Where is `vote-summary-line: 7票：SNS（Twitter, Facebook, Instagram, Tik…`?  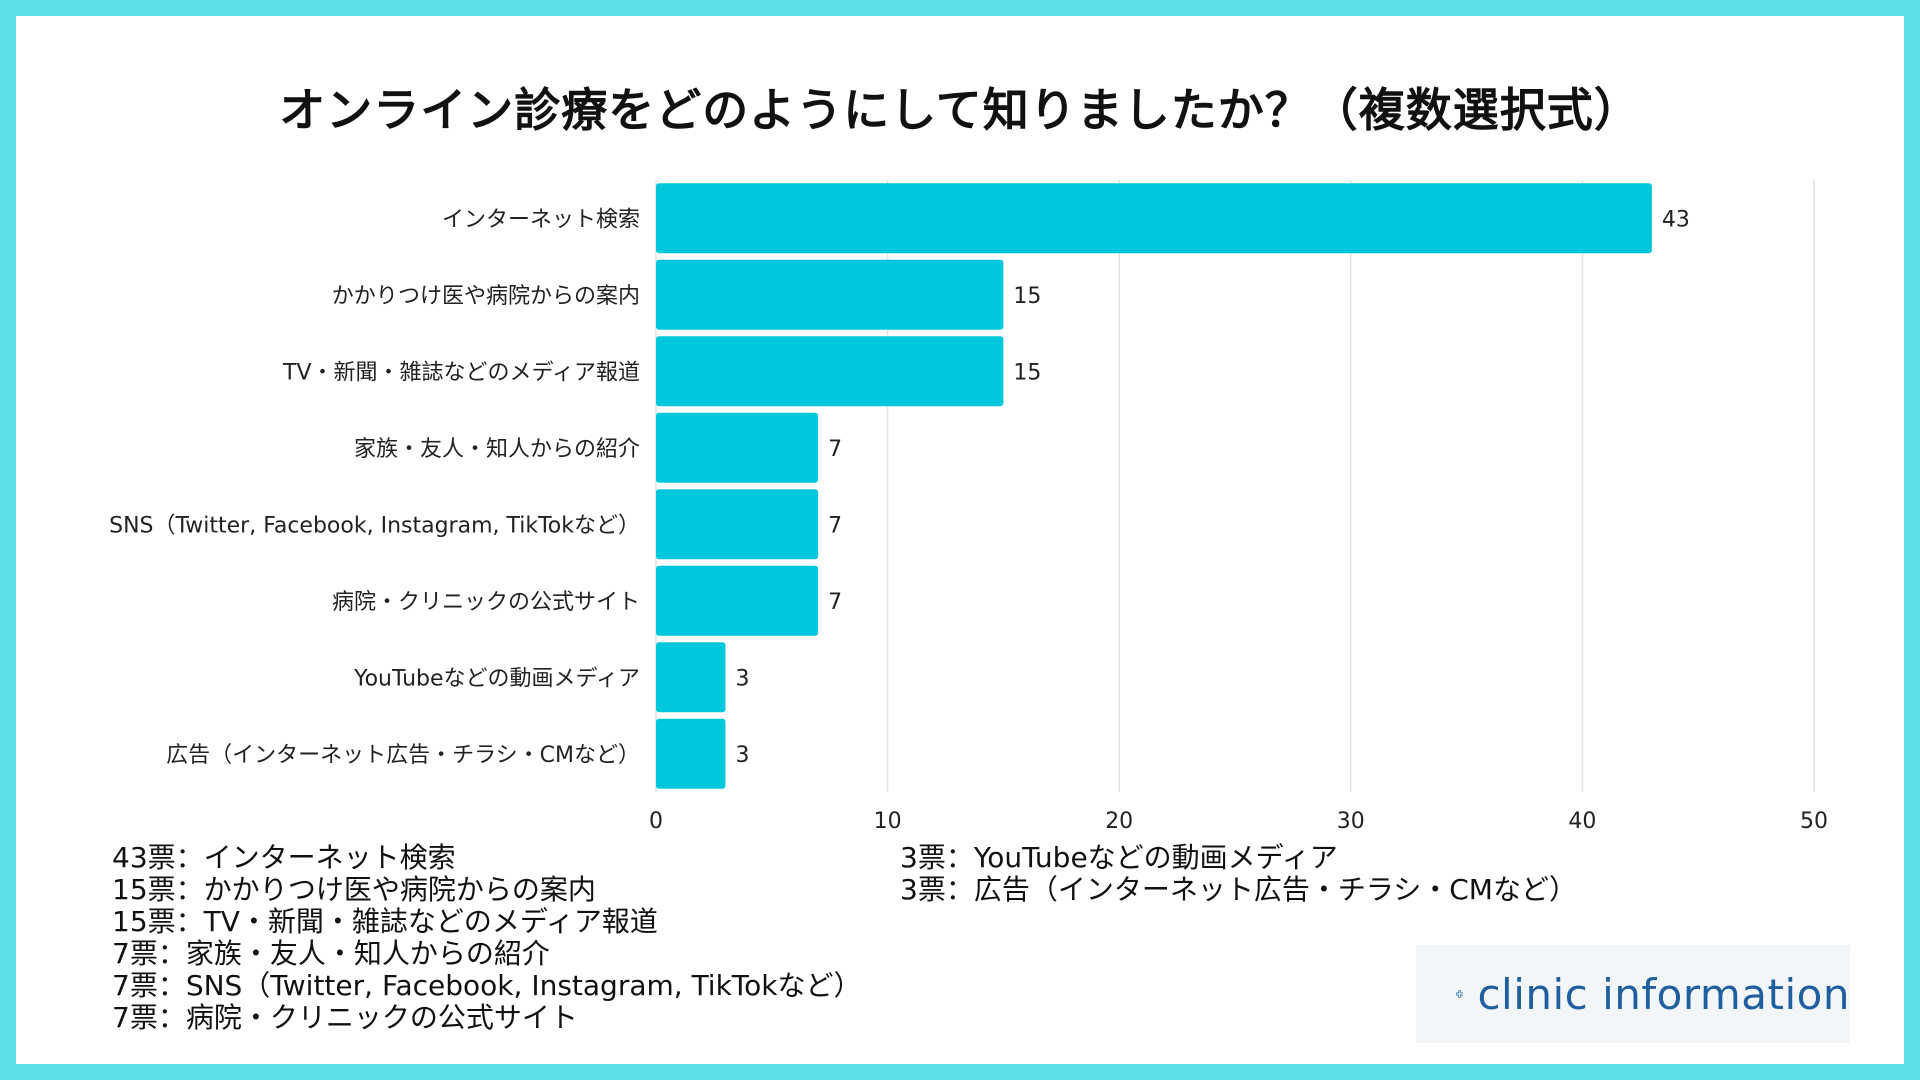 vote-summary-line: 7票：SNS（Twitter, Facebook, Instagram, Tik… is located at coordinates (487, 985).